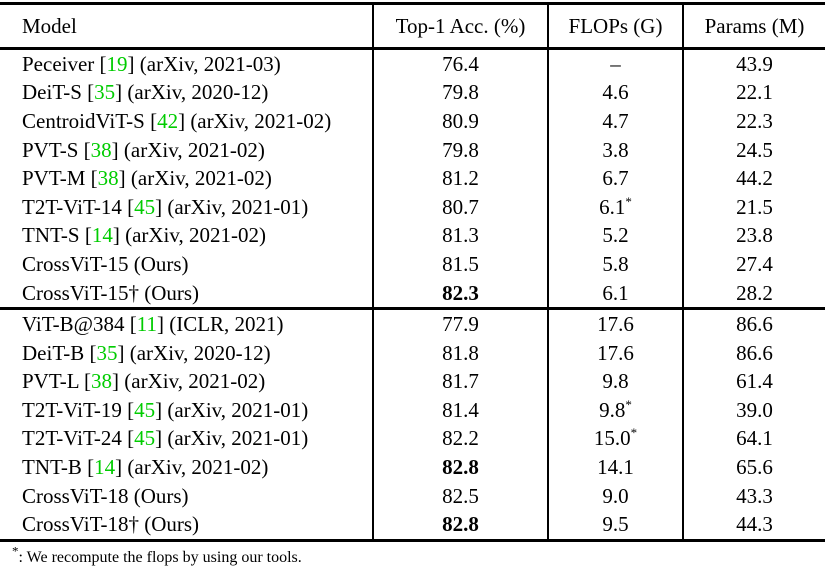 Image resolution: width=825 pixels, height=573 pixels. Describe the element at coordinates (460, 120) in the screenshot. I see `value-text: 80.9` at that location.